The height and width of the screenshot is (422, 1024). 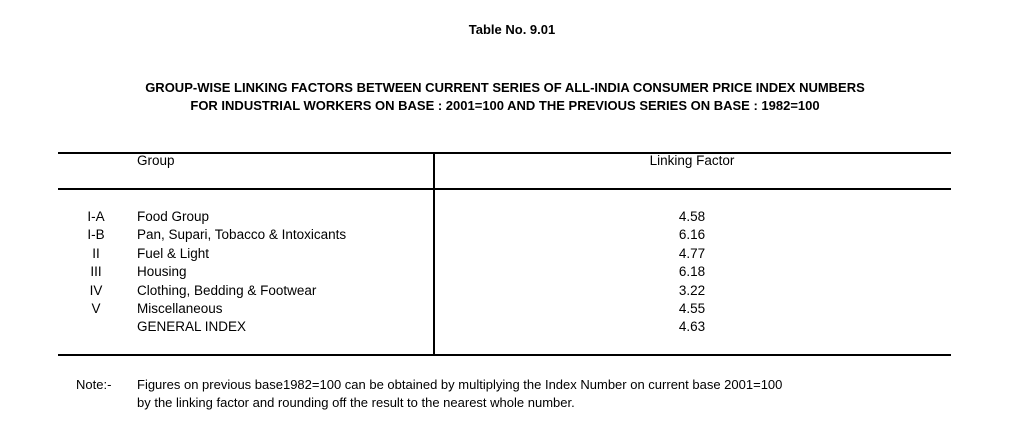 What do you see at coordinates (512, 29) in the screenshot?
I see `table-number: Table No. 9.01` at bounding box center [512, 29].